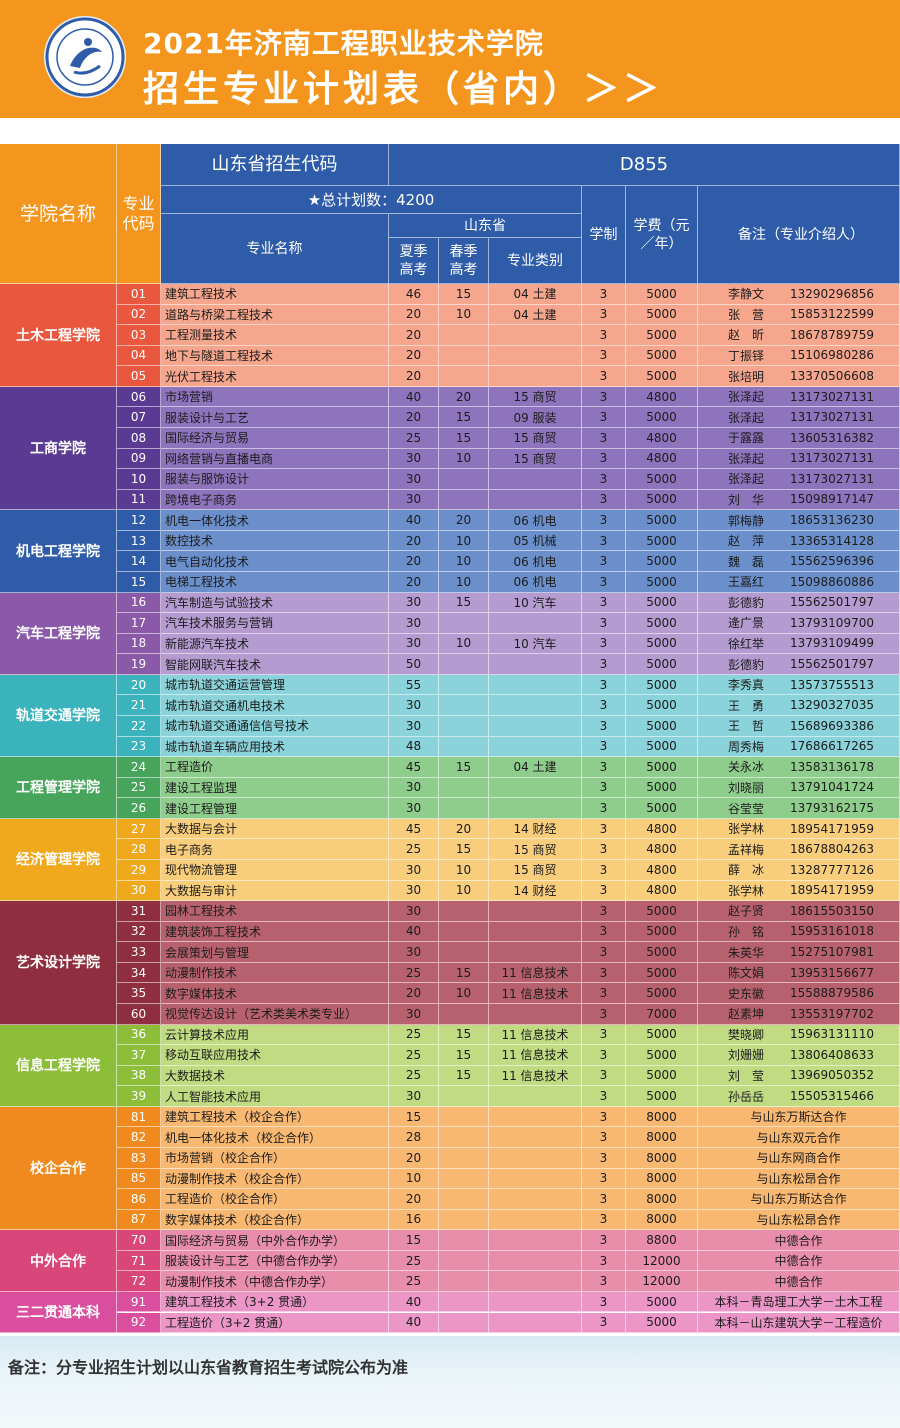  What do you see at coordinates (746, 870) in the screenshot?
I see `contact-name: 薛 冰` at bounding box center [746, 870].